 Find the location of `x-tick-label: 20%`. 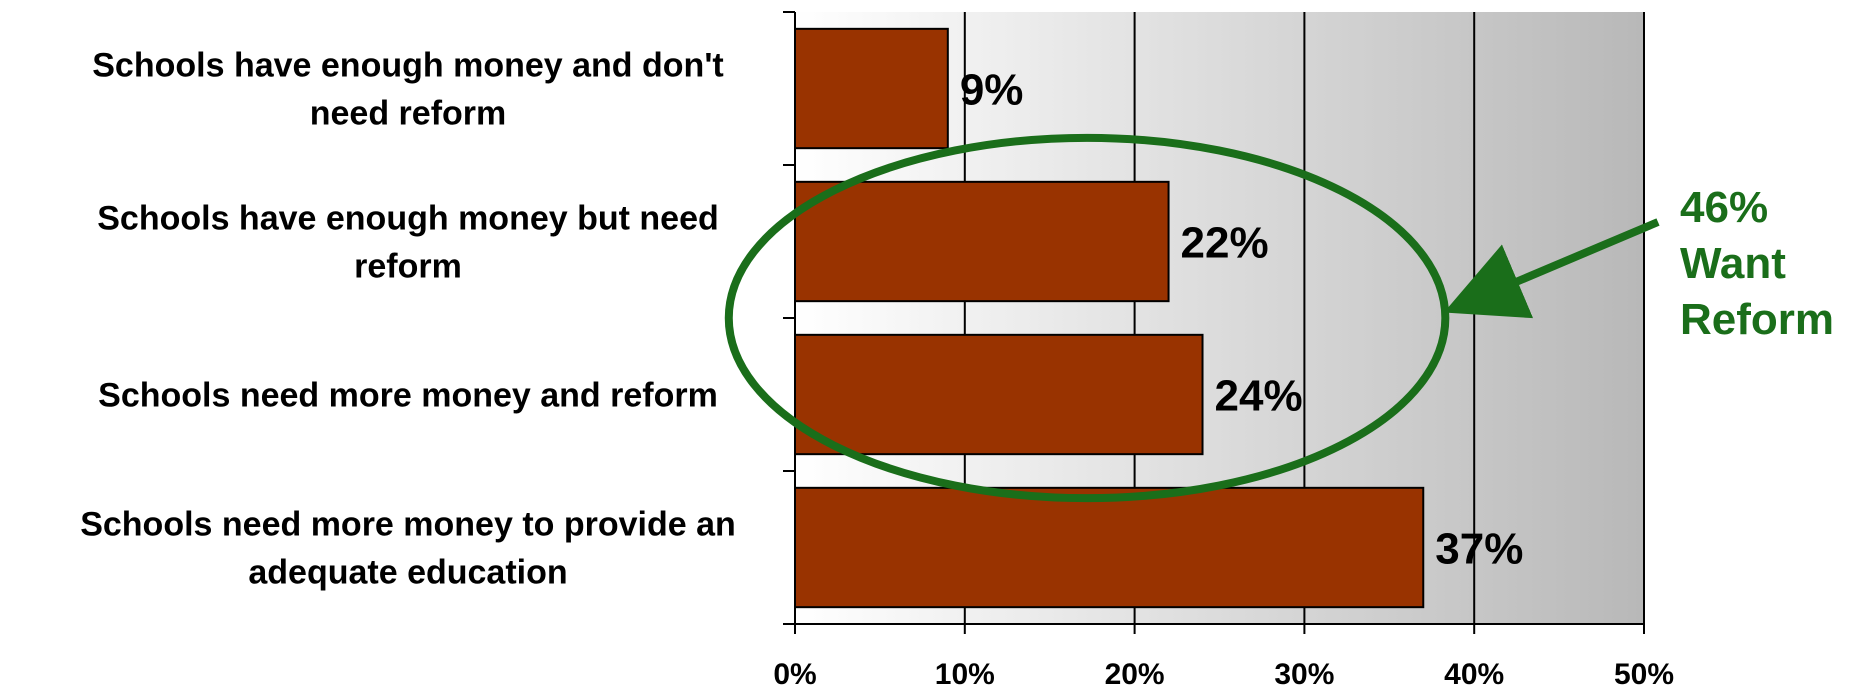

x-tick-label: 20% is located at coordinates (1135, 672).